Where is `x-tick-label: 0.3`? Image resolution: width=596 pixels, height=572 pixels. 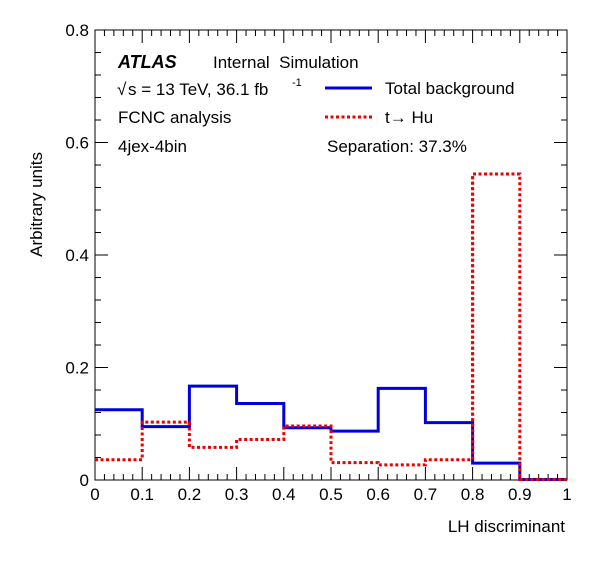
x-tick-label: 0.3 is located at coordinates (237, 494).